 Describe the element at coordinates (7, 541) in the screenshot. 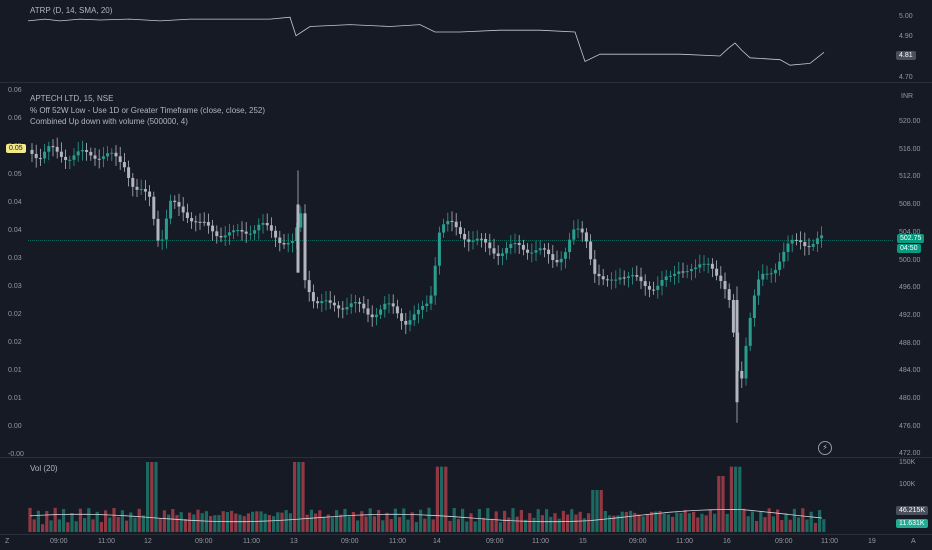

I see `timezone-icon: Z` at that location.